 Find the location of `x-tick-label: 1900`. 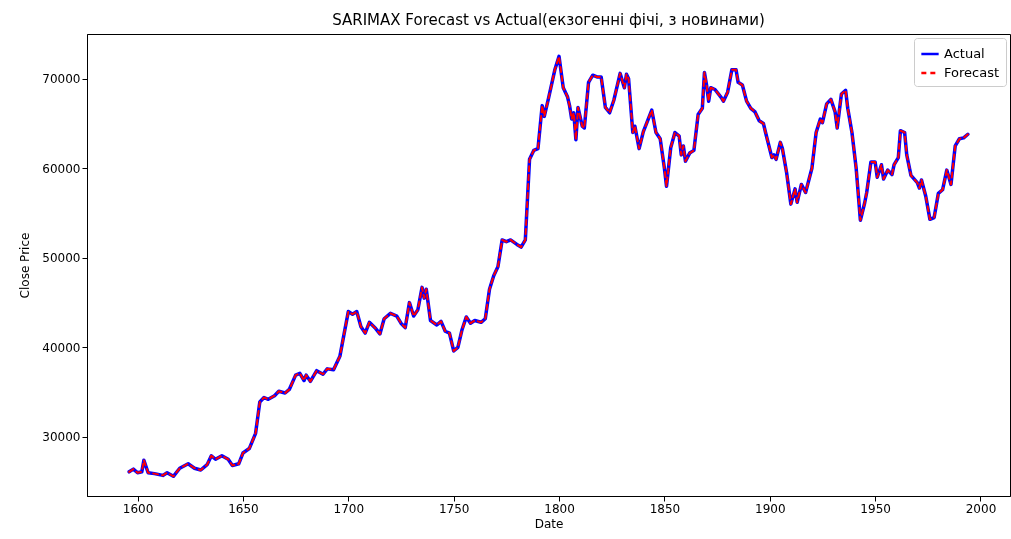

x-tick-label: 1900 is located at coordinates (770, 508).